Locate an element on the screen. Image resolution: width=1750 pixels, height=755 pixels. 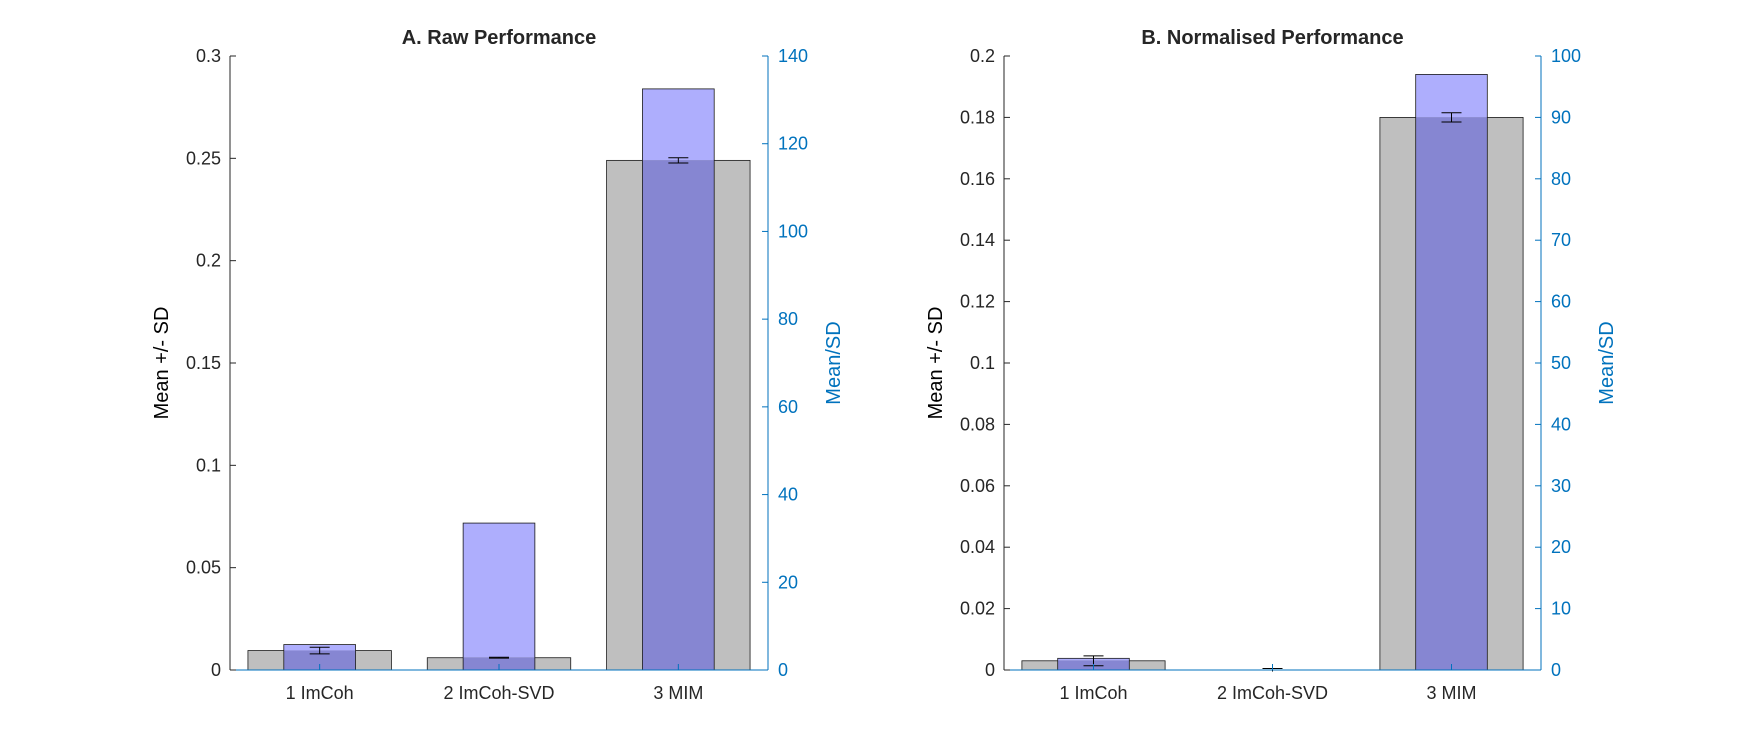
y-tick-left-label: 0.12 is located at coordinates (977, 302).